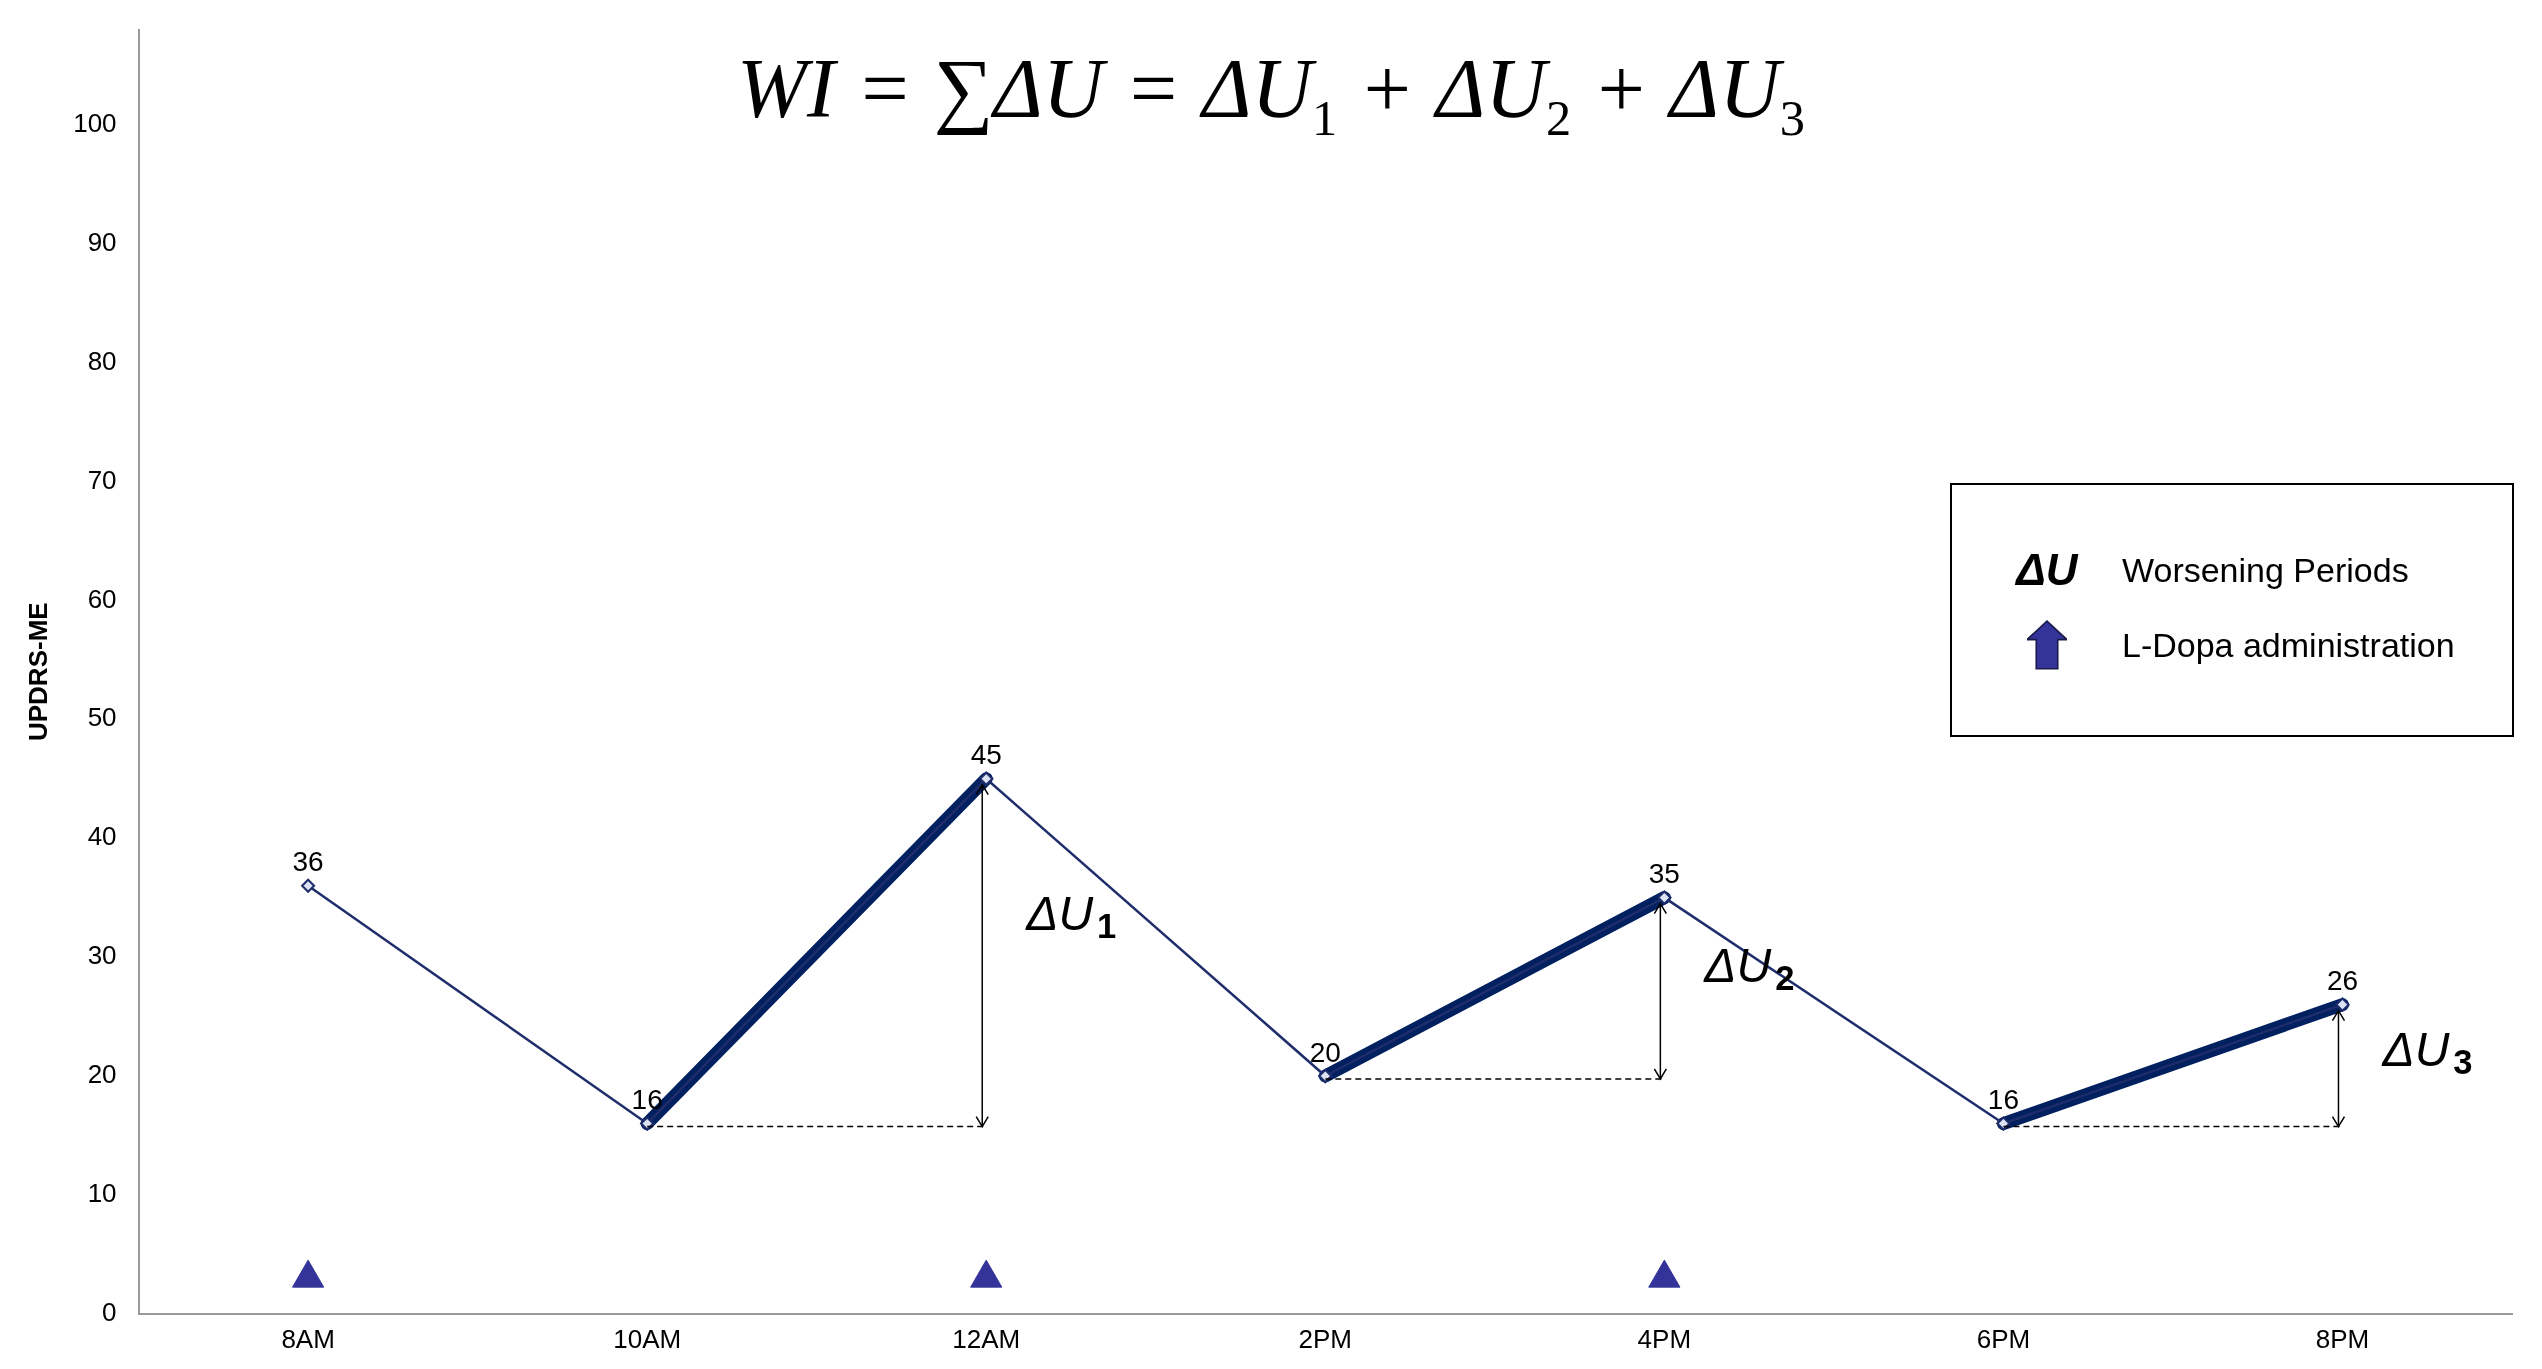  I want to click on y-tick-label: 10, so click(102, 1193).